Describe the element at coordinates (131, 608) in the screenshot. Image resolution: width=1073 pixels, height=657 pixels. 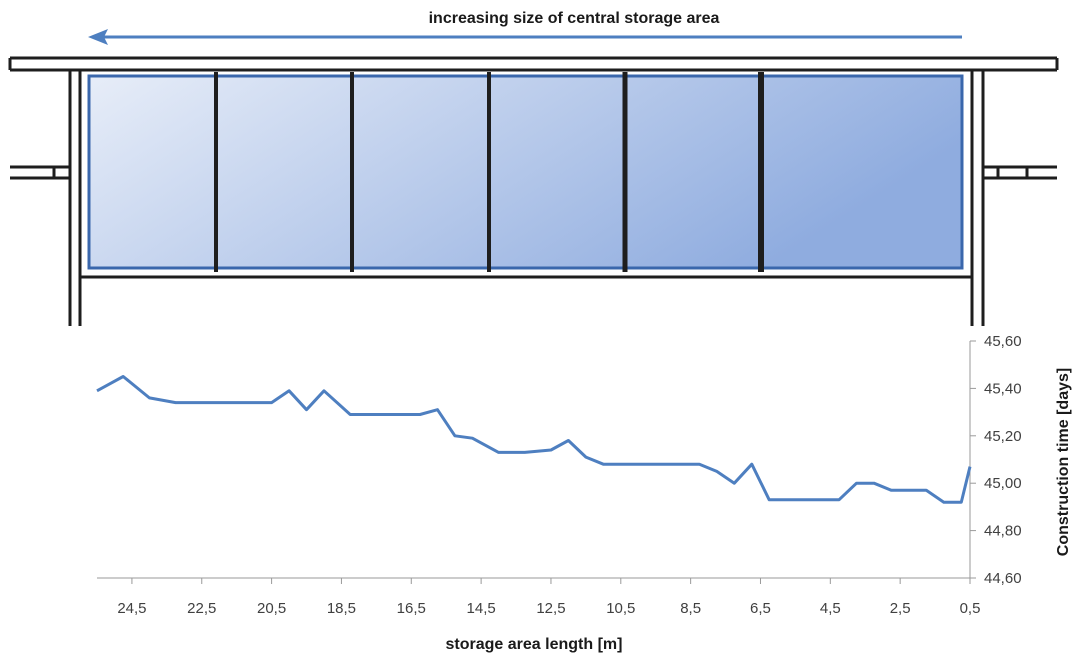
I see `x-tick-label: 24,5` at that location.